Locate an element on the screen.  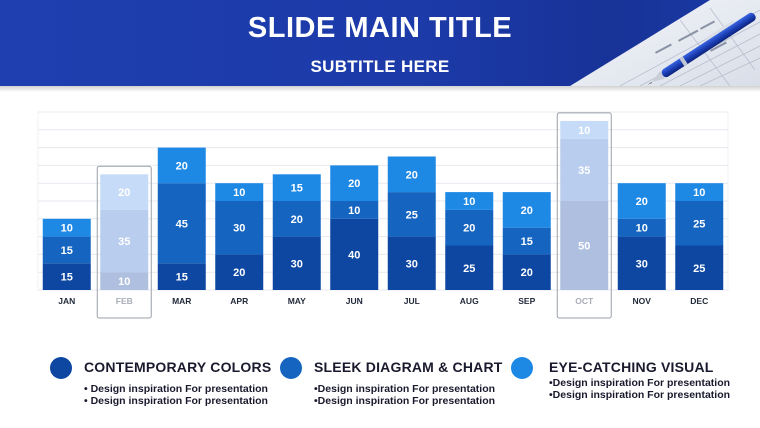
highlight-frame-oct is located at coordinates (584, 215).